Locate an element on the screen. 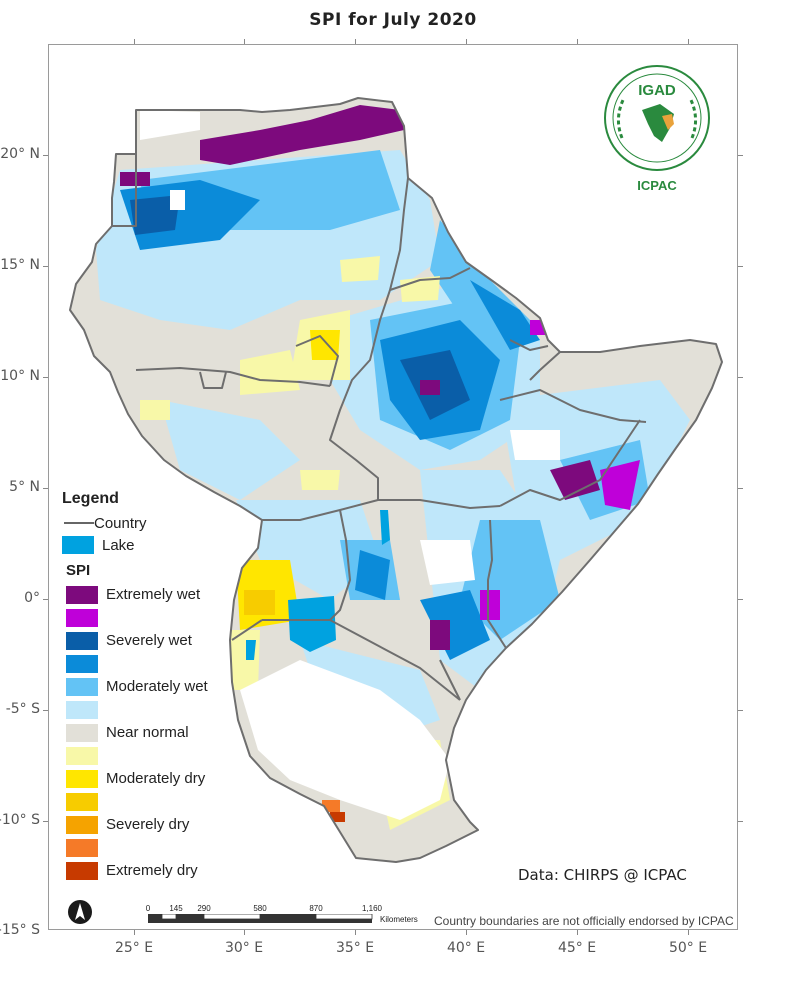  spi-class-row: Extremely wet is located at coordinates (134, 594).